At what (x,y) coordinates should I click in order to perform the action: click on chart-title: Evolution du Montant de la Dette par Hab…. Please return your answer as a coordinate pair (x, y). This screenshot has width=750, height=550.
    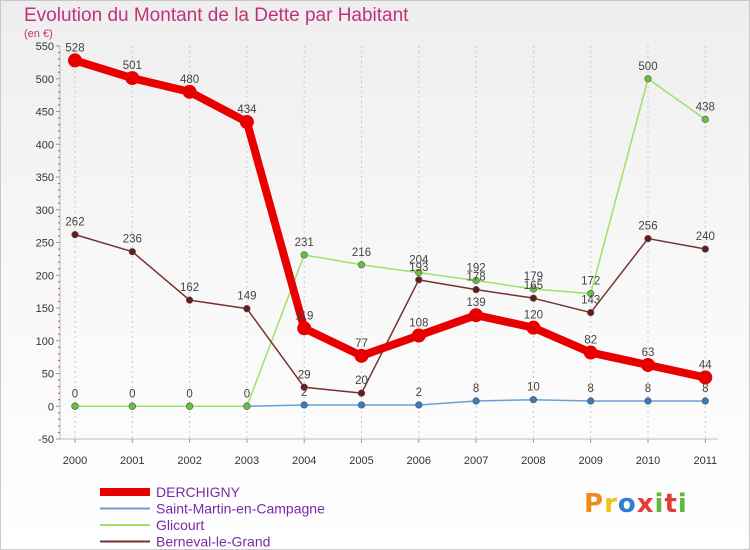
    Looking at the image, I should click on (216, 15).